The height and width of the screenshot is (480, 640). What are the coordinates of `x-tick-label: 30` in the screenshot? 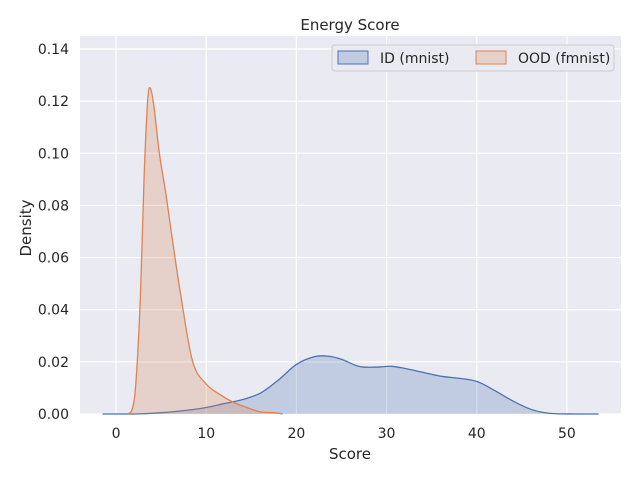 It's located at (387, 434).